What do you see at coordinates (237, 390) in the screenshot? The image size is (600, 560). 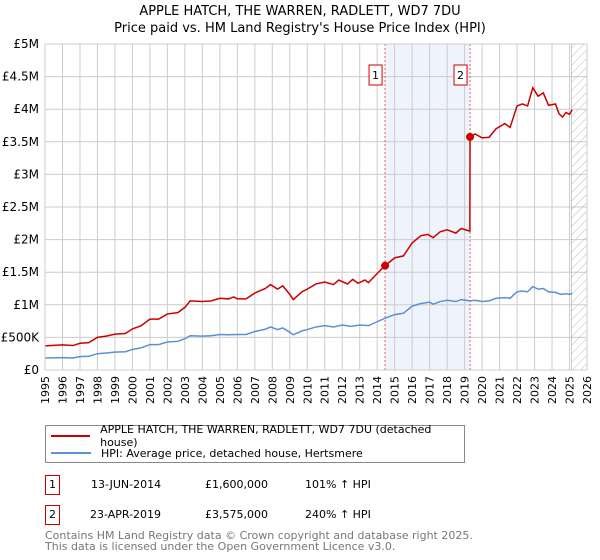 I see `x-tick-label: 2006` at bounding box center [237, 390].